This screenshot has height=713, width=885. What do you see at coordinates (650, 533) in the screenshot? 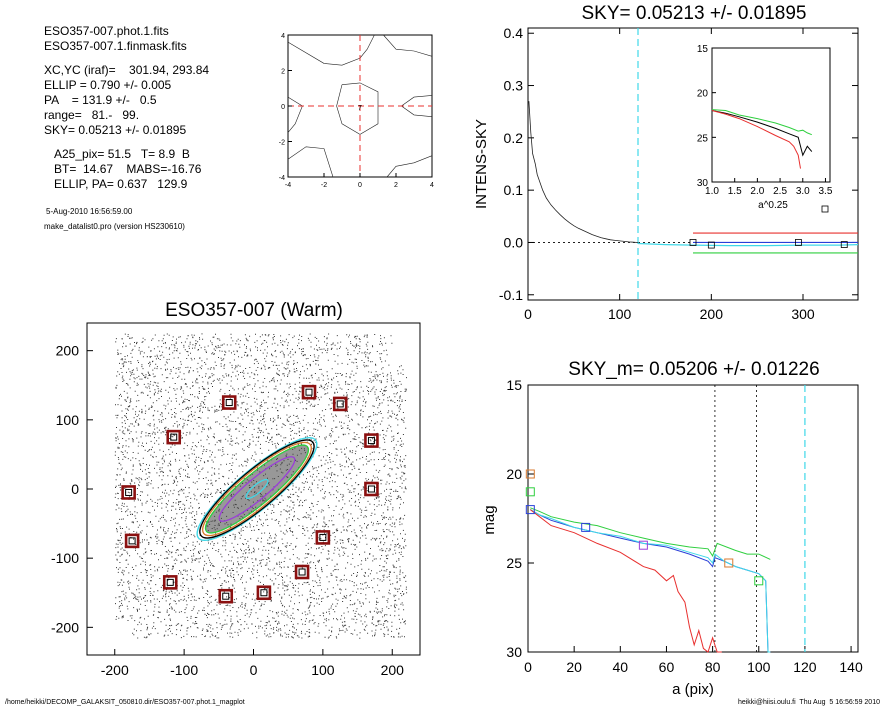
I see `green-mag-curve` at bounding box center [650, 533].